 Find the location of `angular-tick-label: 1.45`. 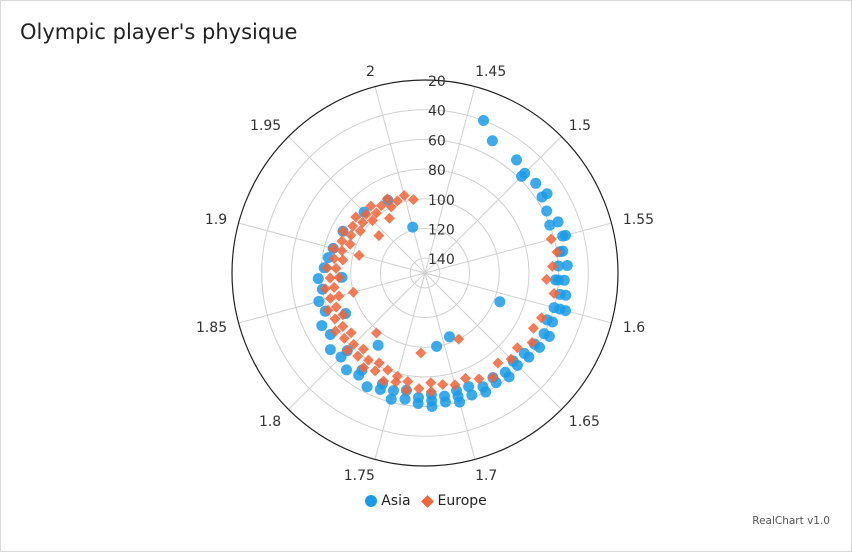

angular-tick-label: 1.45 is located at coordinates (490, 72).